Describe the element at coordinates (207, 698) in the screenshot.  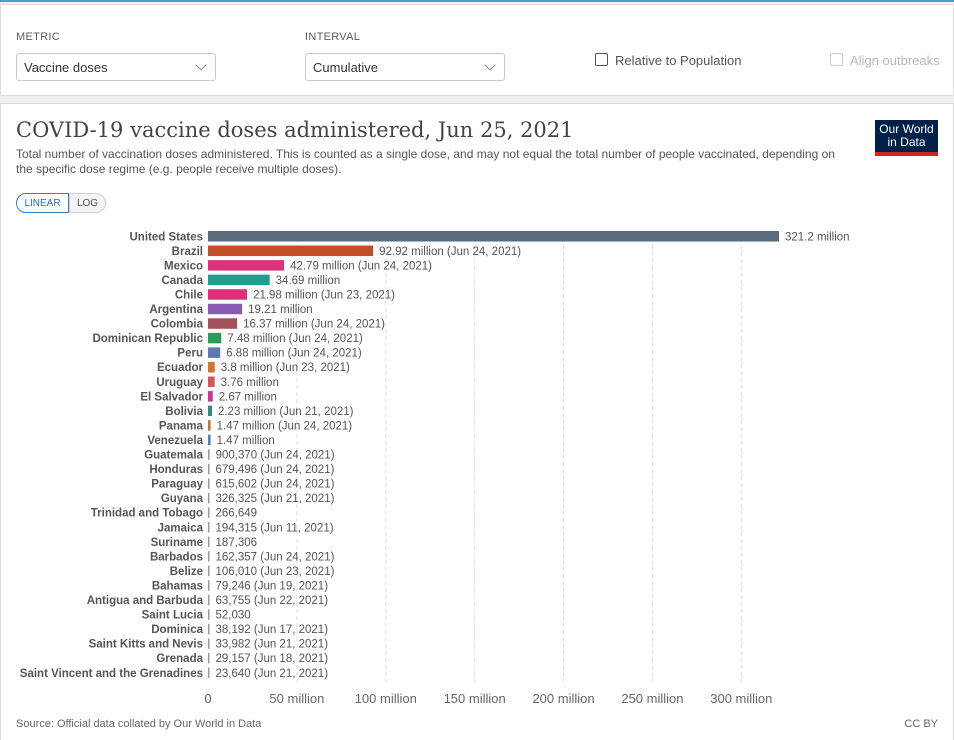
I see `x-tick-label: 0` at that location.